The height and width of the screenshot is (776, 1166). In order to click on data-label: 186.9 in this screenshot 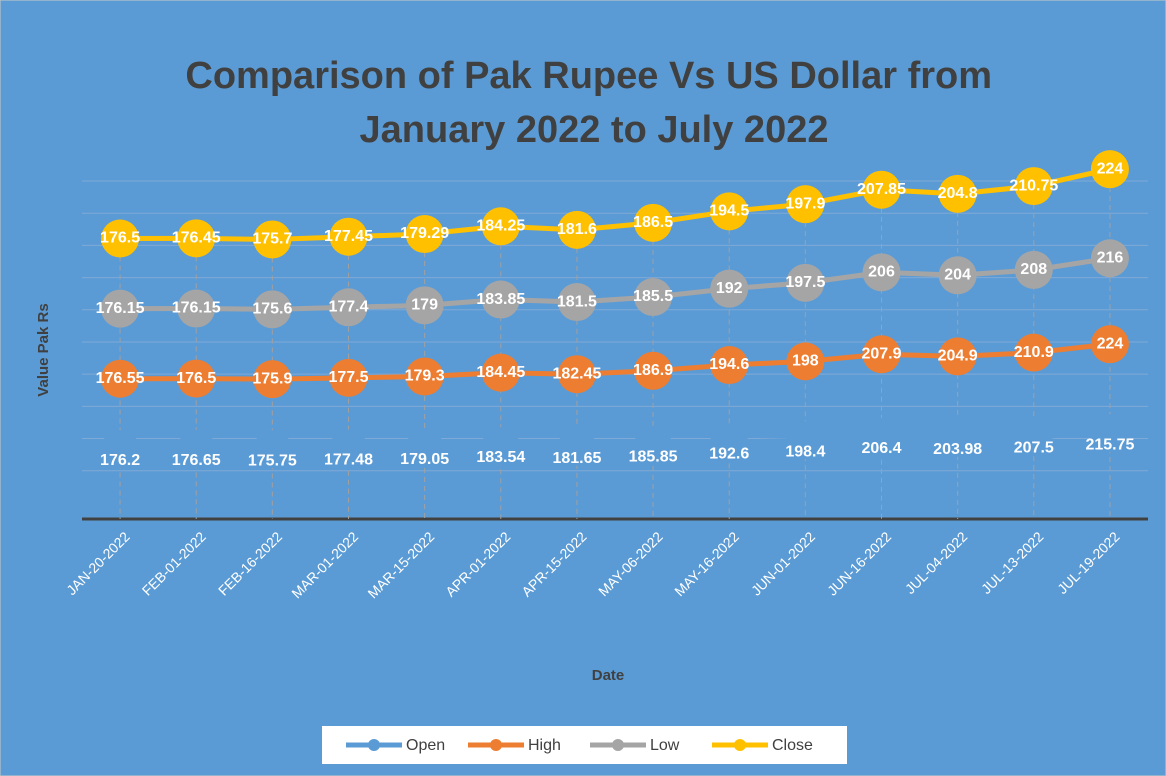, I will do `click(653, 370)`.